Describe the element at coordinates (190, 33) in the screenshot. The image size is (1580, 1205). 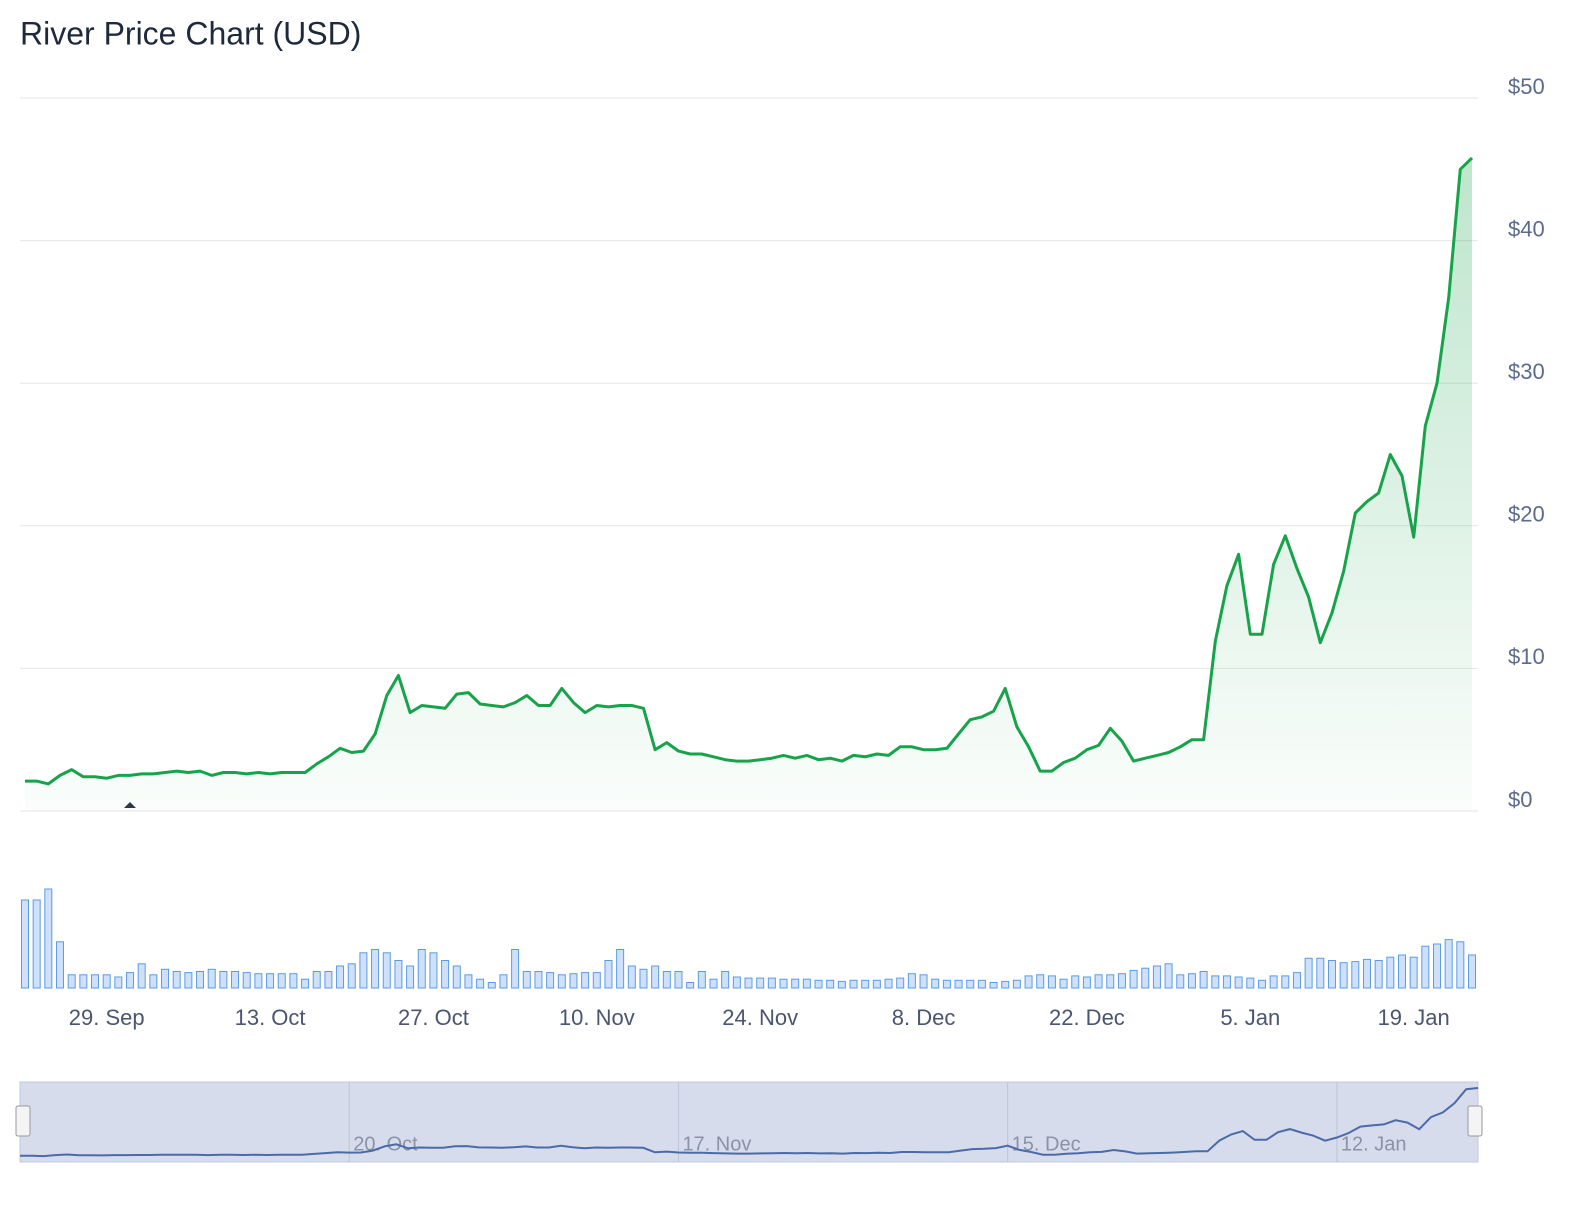
I see `chart-title: River Price Chart (USD)` at that location.